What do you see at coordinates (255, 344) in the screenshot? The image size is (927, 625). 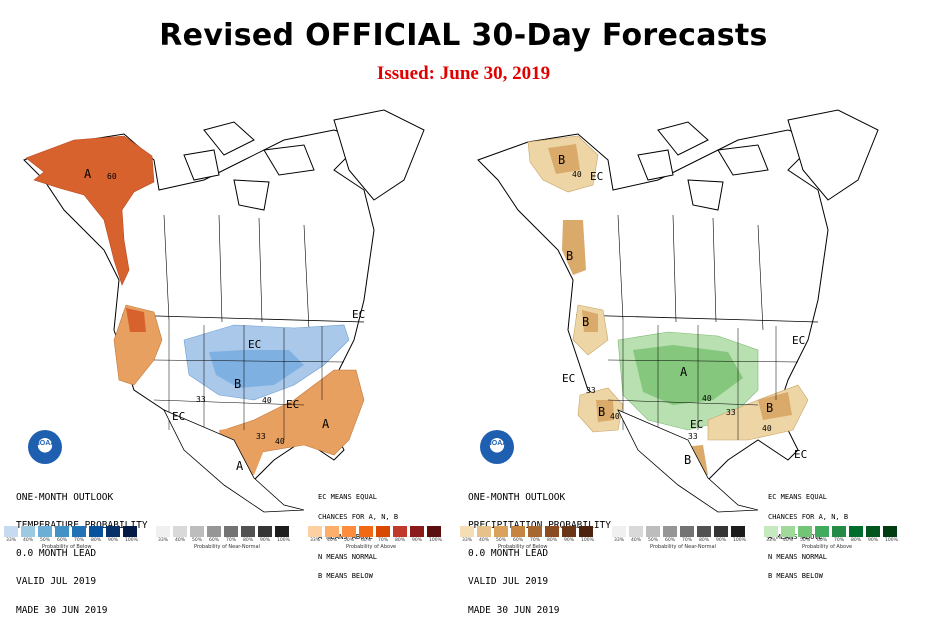 I see `label-ec-midwest: EC` at bounding box center [255, 344].